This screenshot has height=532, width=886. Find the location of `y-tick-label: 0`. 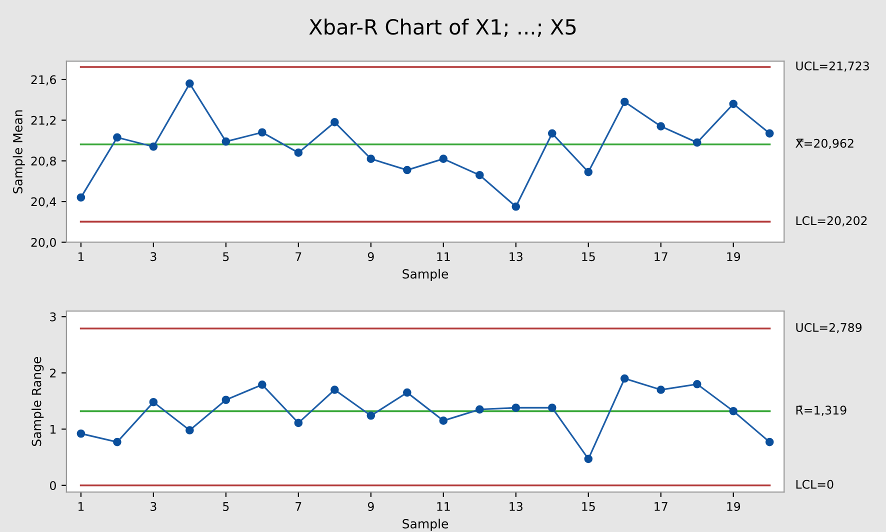

y-tick-label: 0 is located at coordinates (53, 485).